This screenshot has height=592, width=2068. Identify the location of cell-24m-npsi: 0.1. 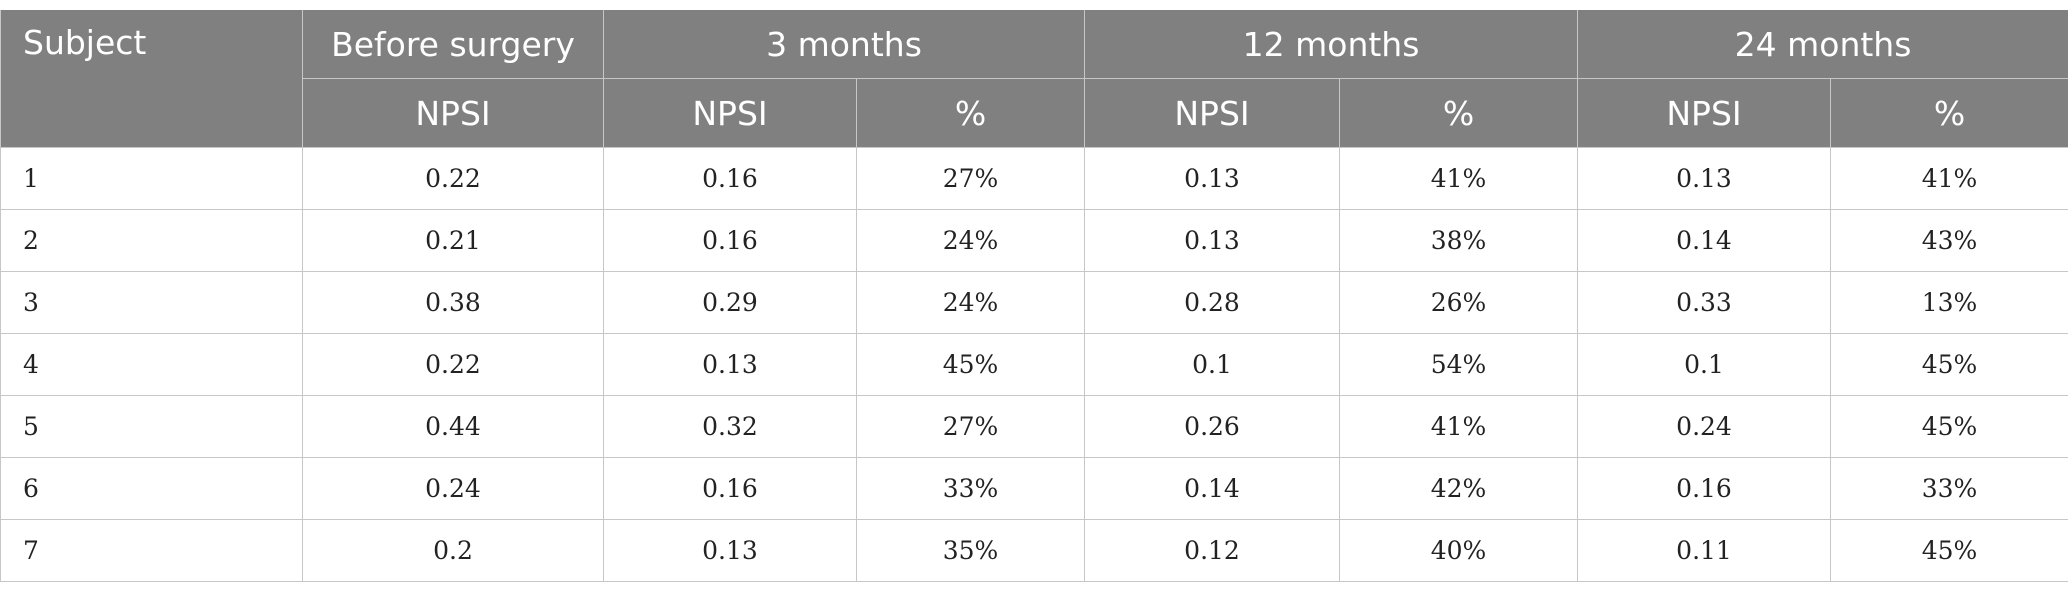
(1704, 364).